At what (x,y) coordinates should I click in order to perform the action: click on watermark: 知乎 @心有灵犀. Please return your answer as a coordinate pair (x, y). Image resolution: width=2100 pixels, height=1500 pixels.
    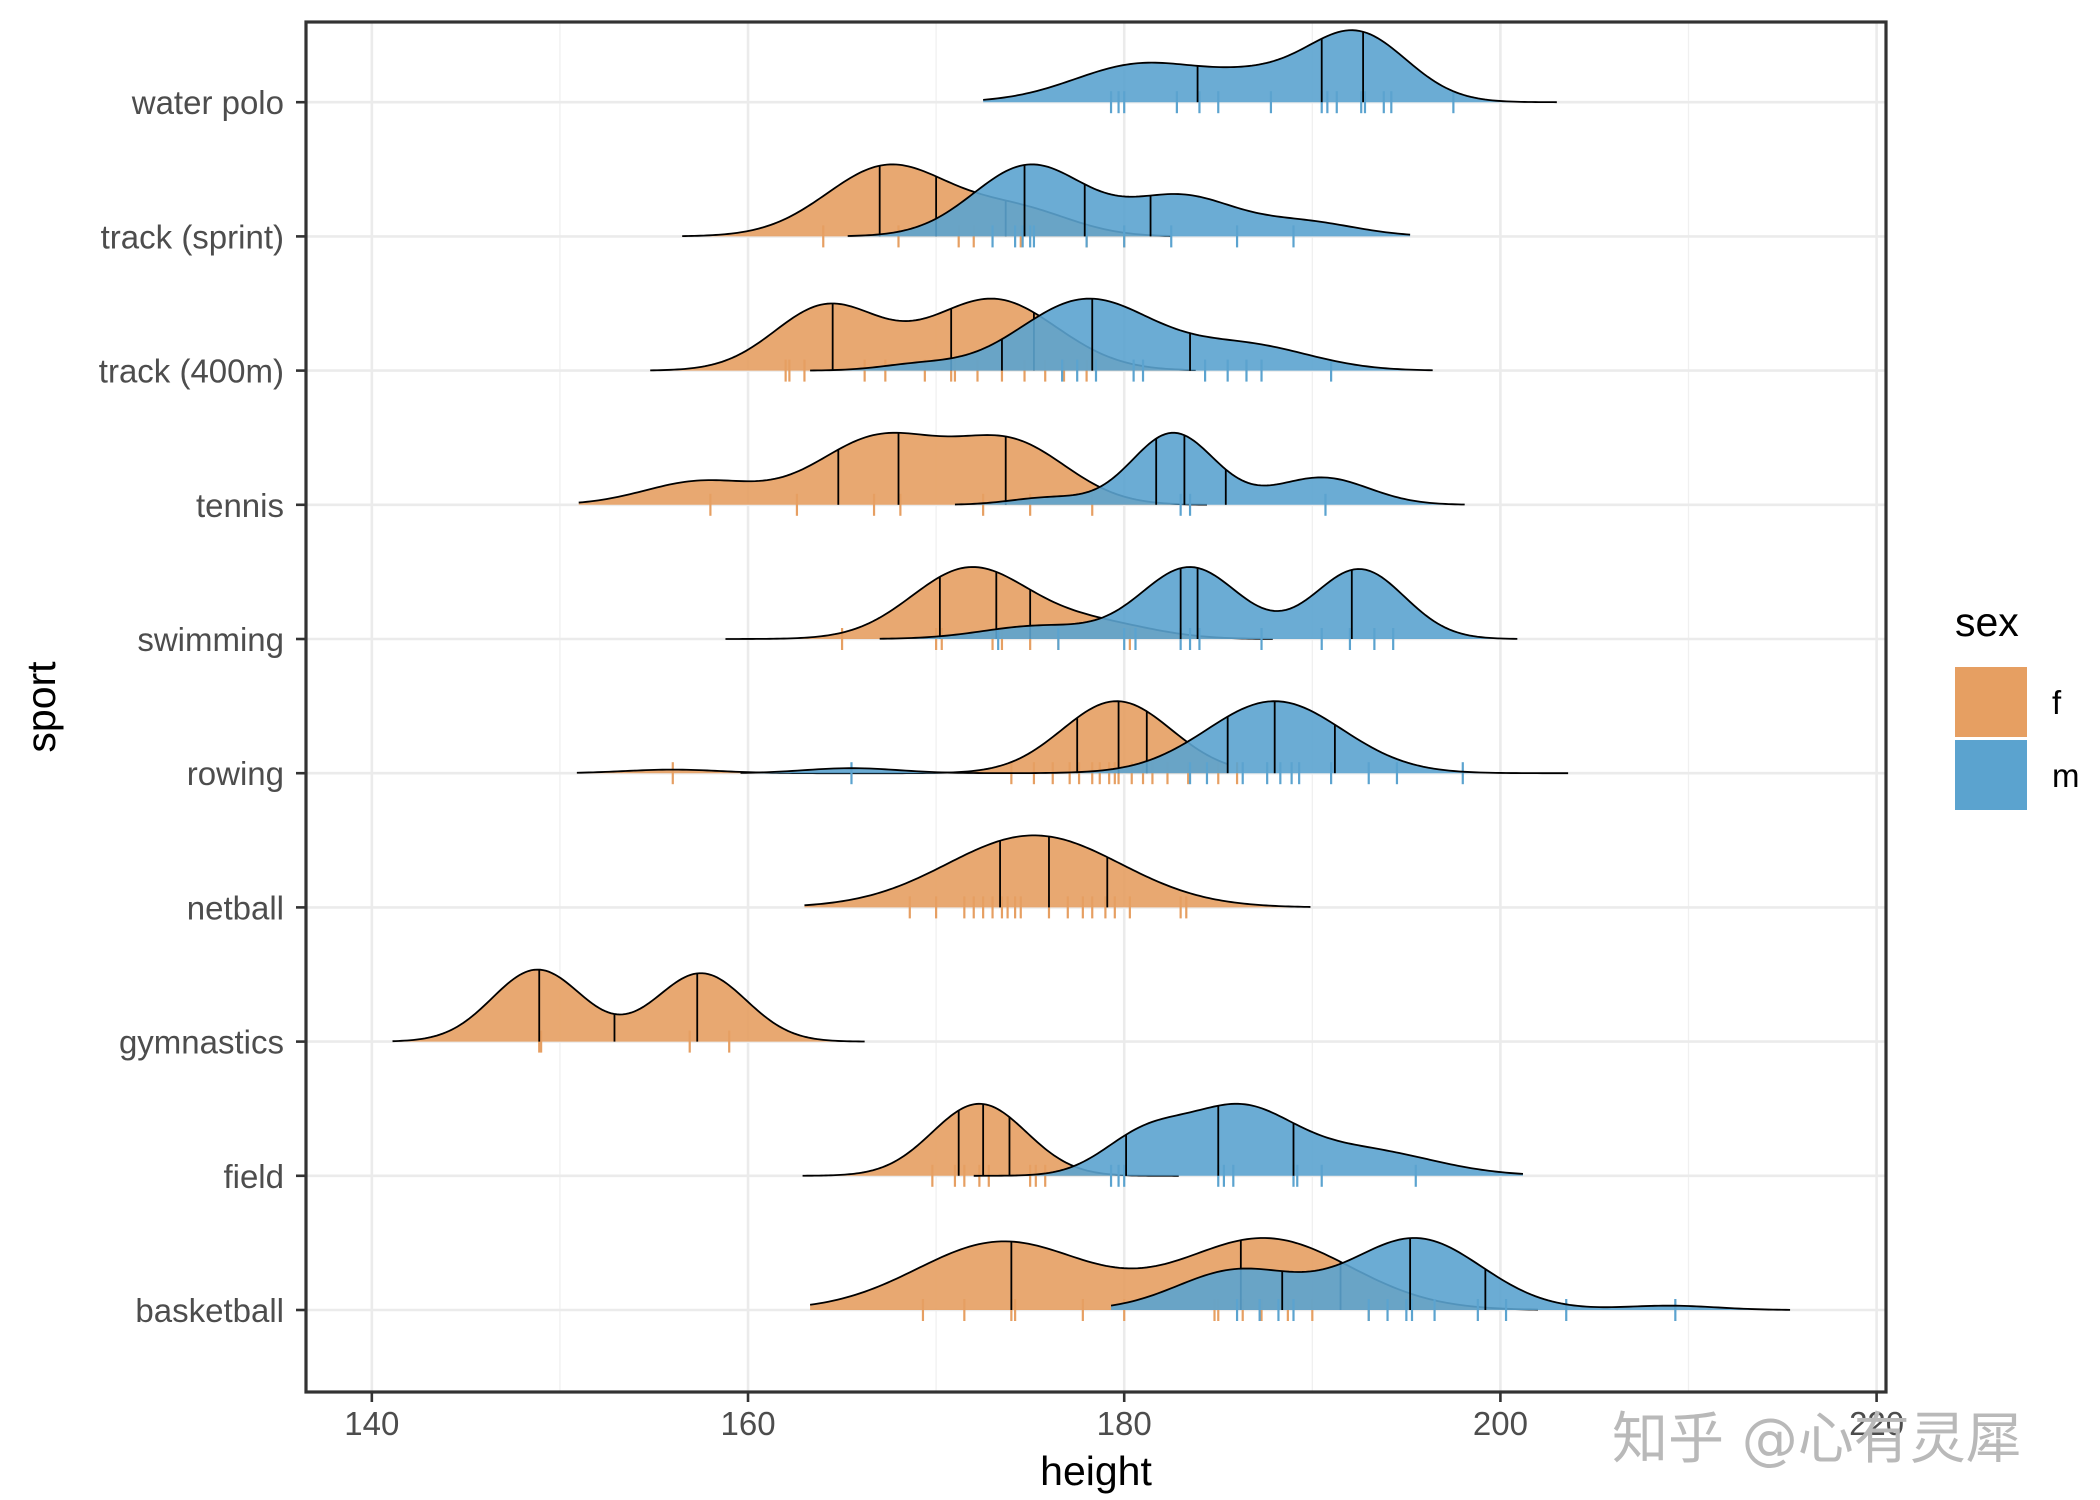
    Looking at the image, I should click on (1817, 1439).